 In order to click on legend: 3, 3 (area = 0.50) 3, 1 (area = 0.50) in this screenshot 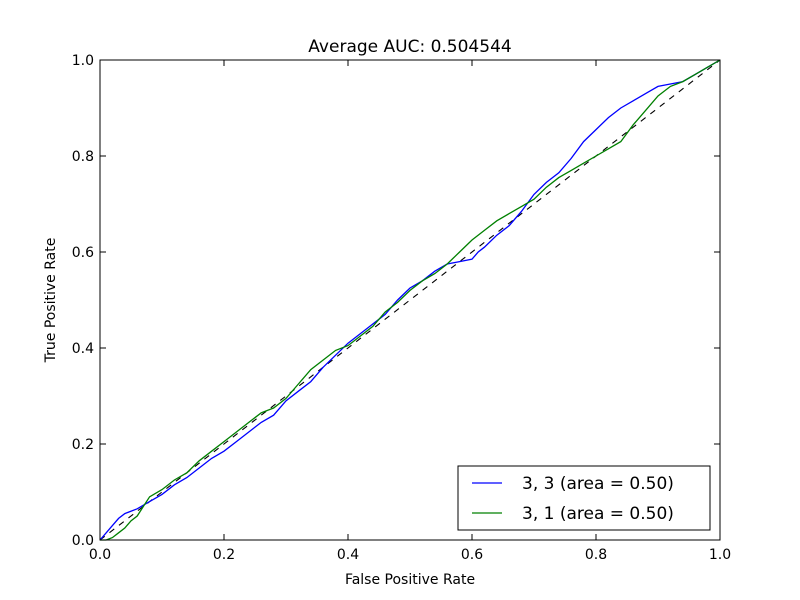, I will do `click(584, 498)`.